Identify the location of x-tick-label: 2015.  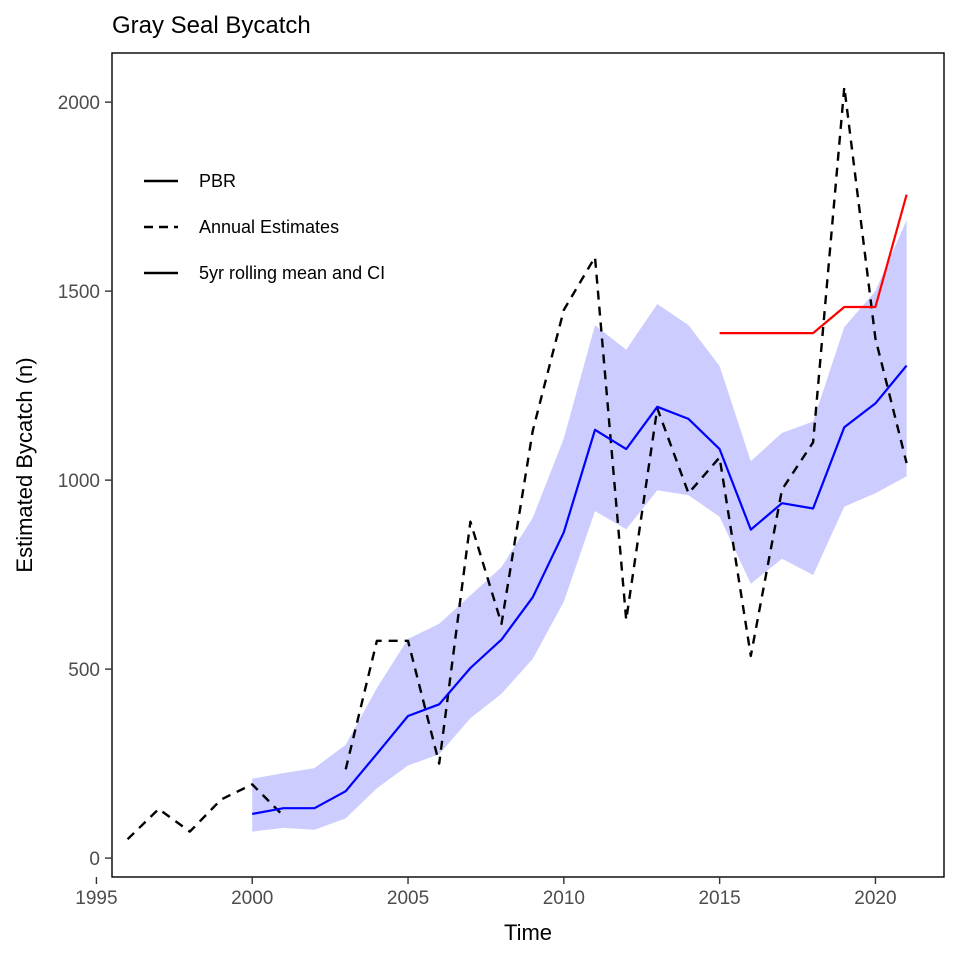
(719, 898).